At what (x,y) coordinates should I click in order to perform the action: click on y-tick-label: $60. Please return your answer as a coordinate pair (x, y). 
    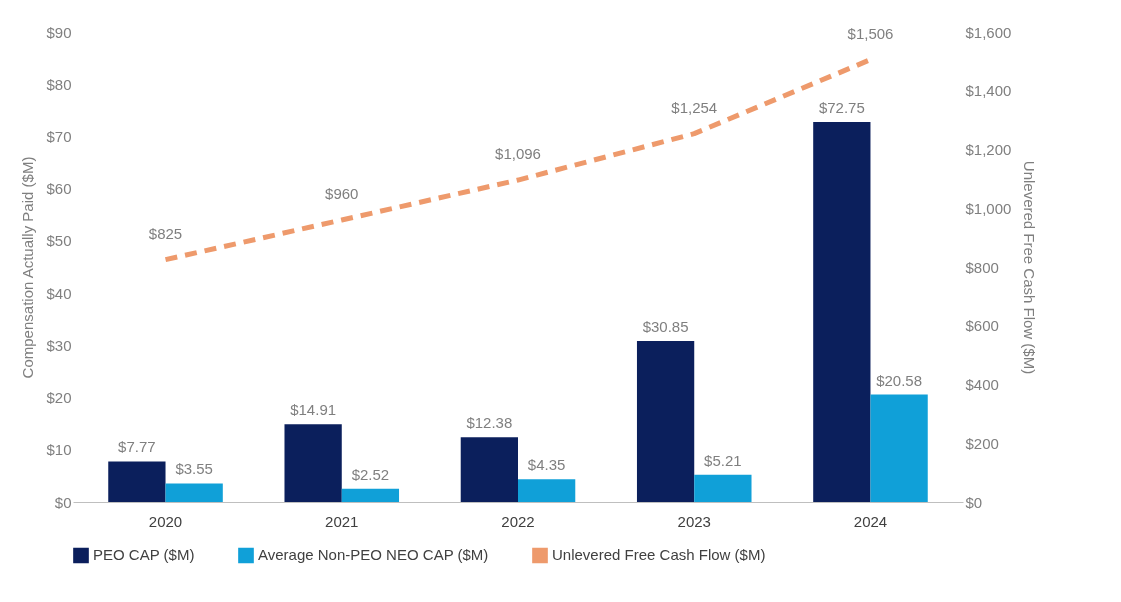
    Looking at the image, I should click on (59, 189).